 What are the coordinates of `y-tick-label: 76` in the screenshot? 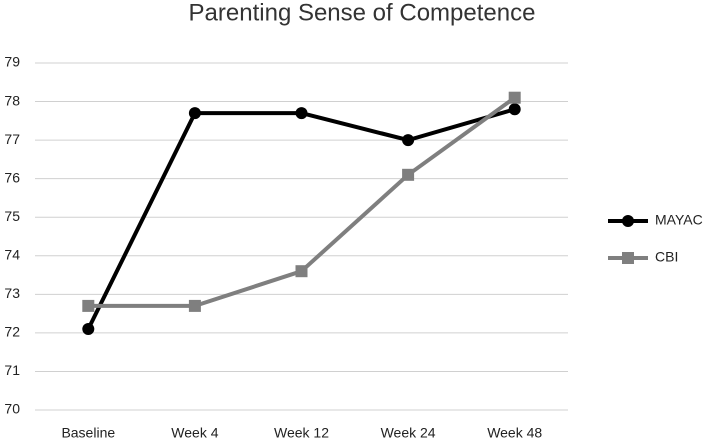 It's located at (12, 177).